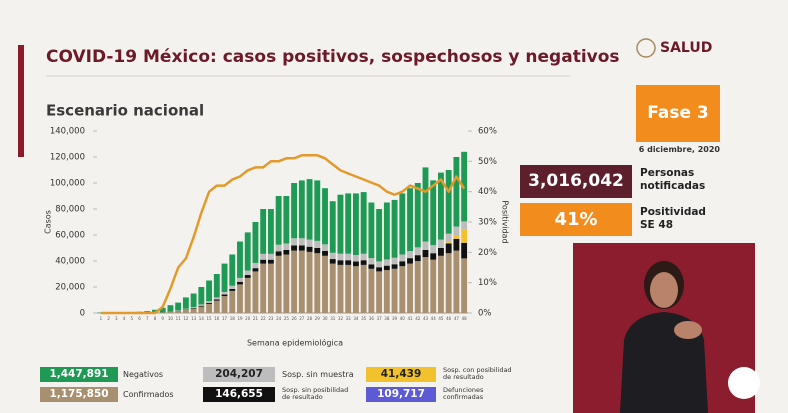 The image size is (788, 413). What do you see at coordinates (21, 101) in the screenshot?
I see `accent-bar` at bounding box center [21, 101].